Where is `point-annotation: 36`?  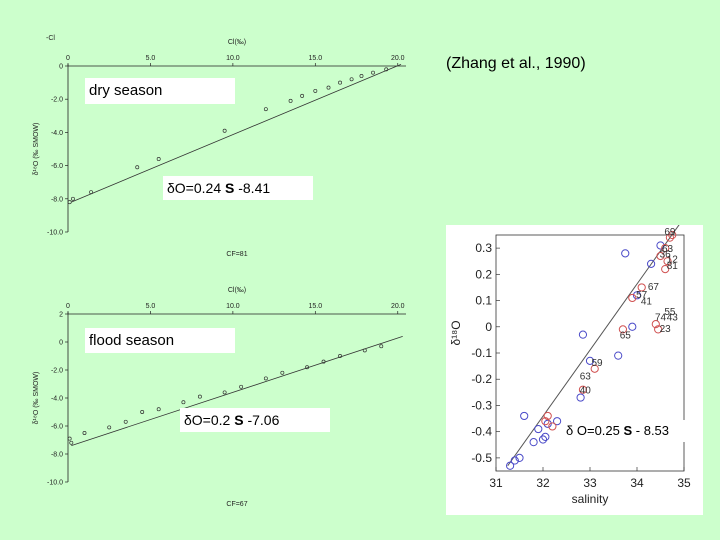 point-annotation: 36 is located at coordinates (666, 254).